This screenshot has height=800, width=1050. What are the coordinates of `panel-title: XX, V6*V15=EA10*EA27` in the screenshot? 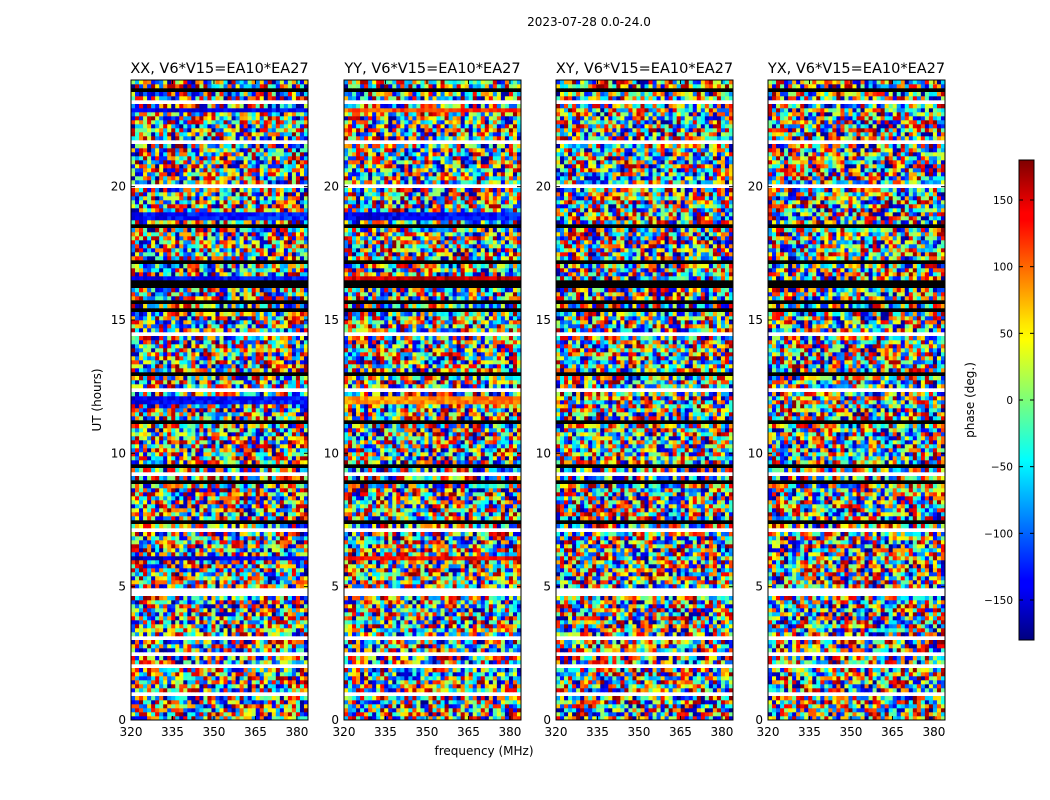 It's located at (219, 69).